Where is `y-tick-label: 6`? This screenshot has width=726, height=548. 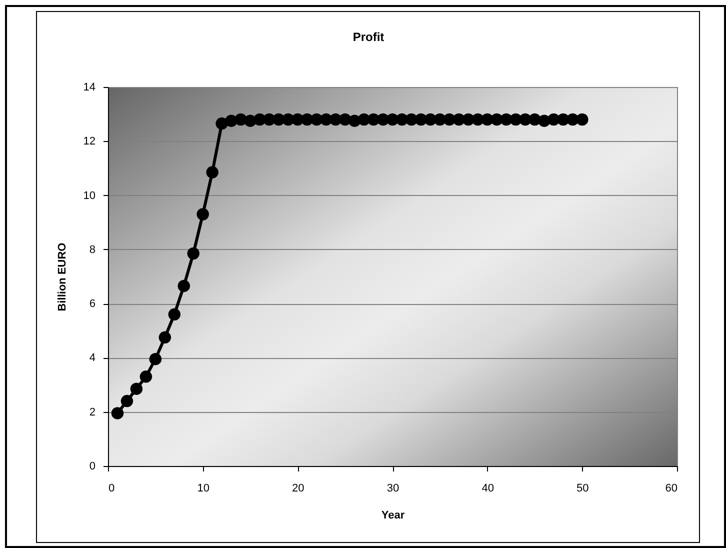 y-tick-label: 6 is located at coordinates (92, 304).